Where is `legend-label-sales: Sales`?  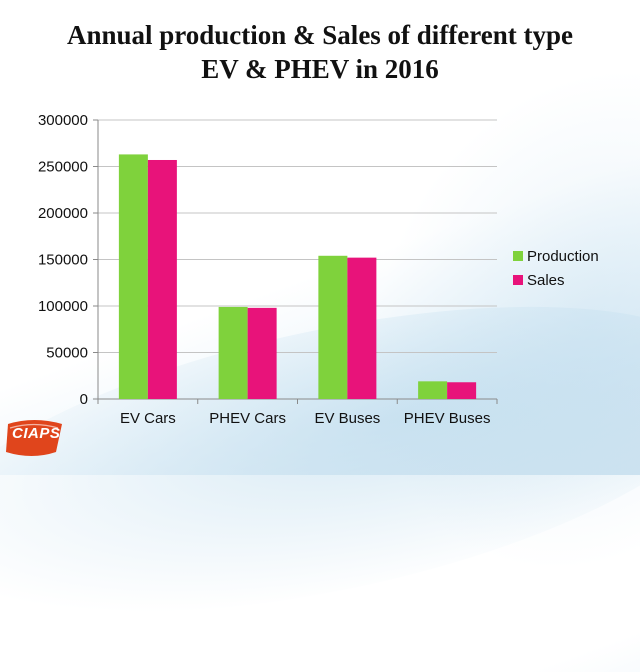
legend-label-sales: Sales is located at coordinates (546, 280).